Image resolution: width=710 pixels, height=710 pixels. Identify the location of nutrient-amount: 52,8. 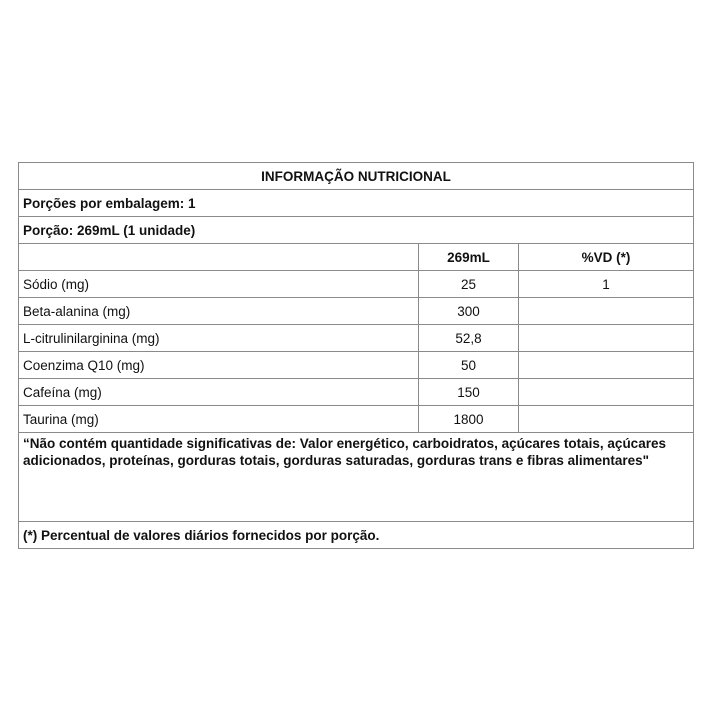
(468, 338).